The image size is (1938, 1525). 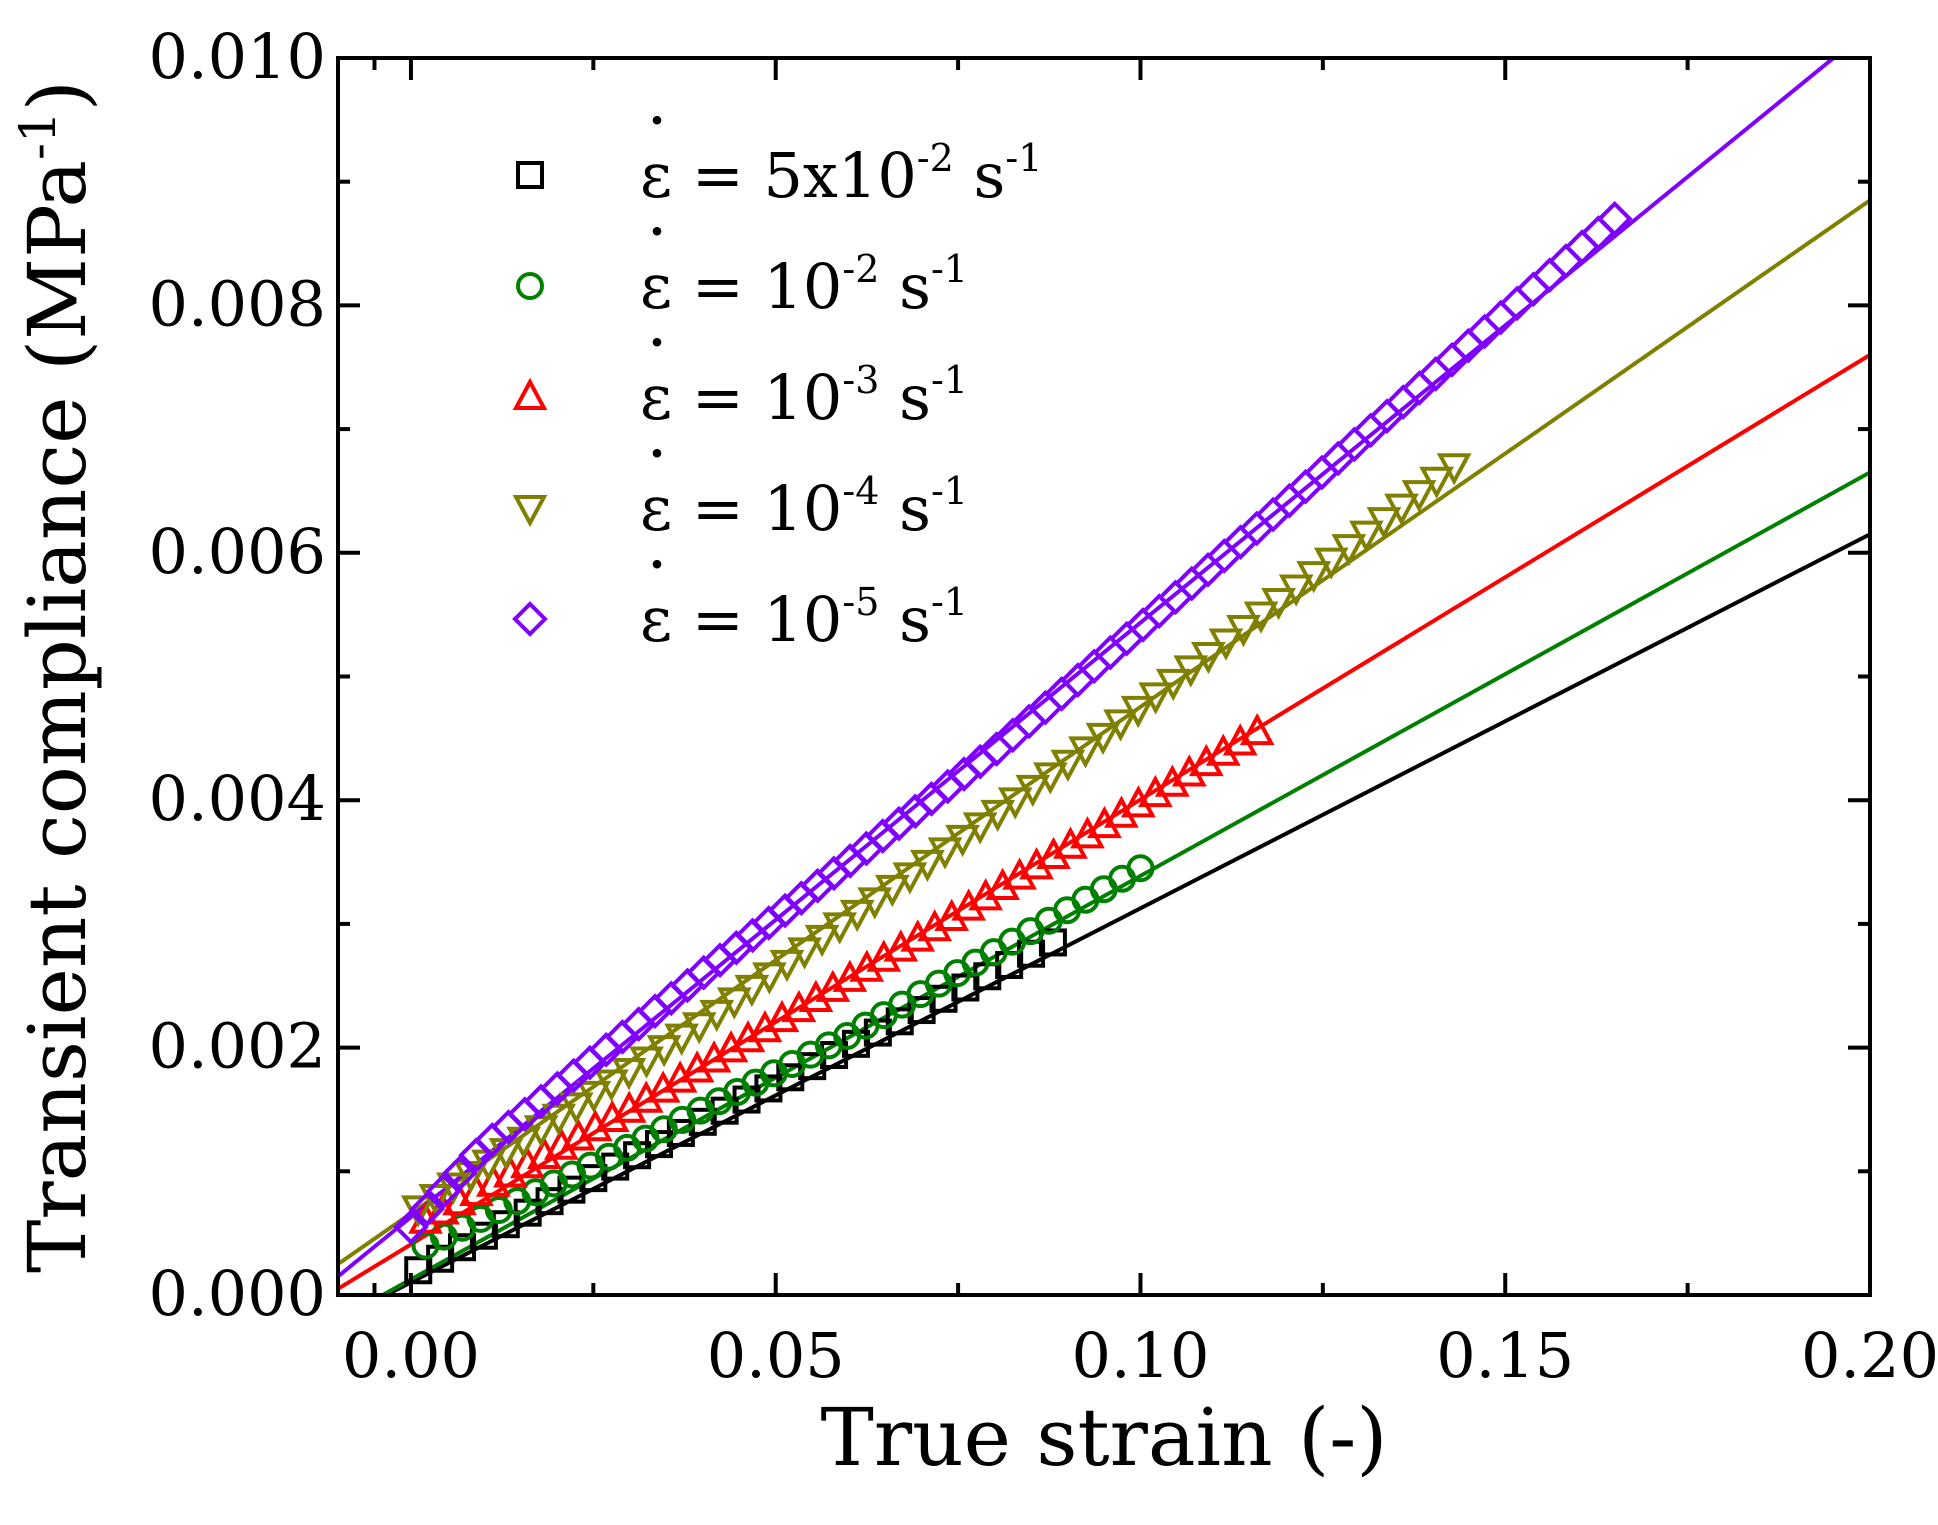 I want to click on legend-item: ˙ε = 5x10-2 s-1, so click(x=779, y=160).